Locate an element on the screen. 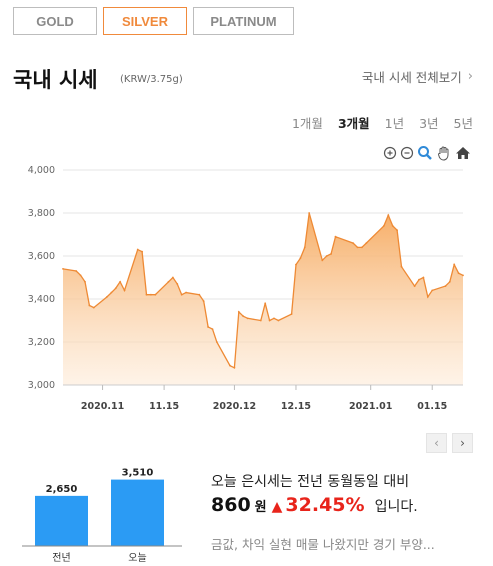 The width and height of the screenshot is (493, 566). comparison-chart: 2,650 전년 3,510 오늘 is located at coordinates (102, 516).